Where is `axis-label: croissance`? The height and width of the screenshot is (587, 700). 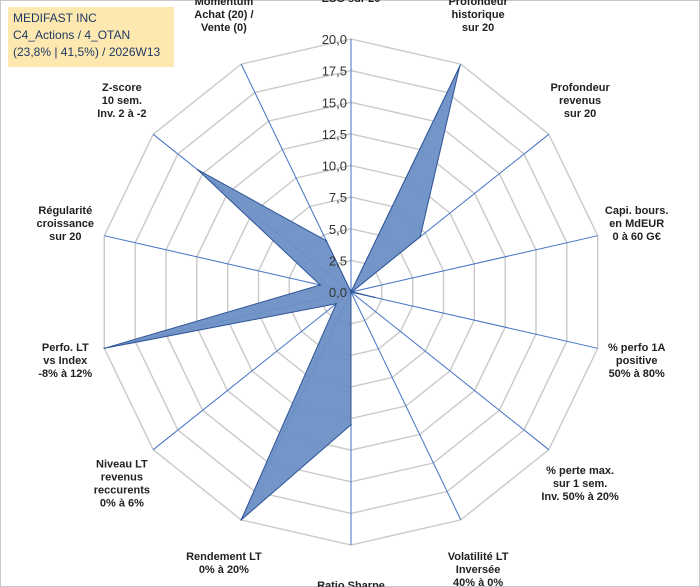 axis-label: croissance is located at coordinates (65, 224).